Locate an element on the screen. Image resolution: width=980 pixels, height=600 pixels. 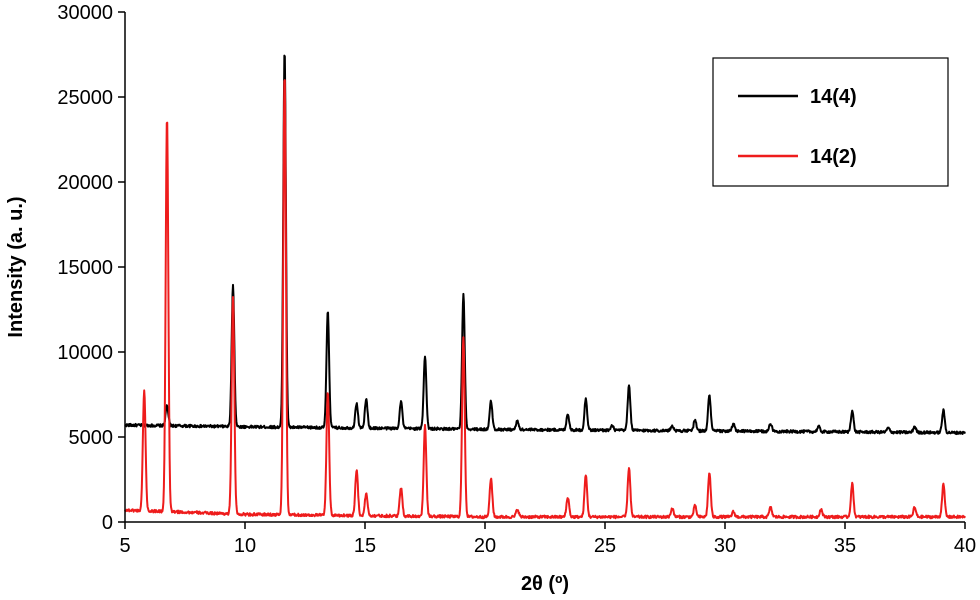
y-tick-label: 5000 is located at coordinates (91, 438).